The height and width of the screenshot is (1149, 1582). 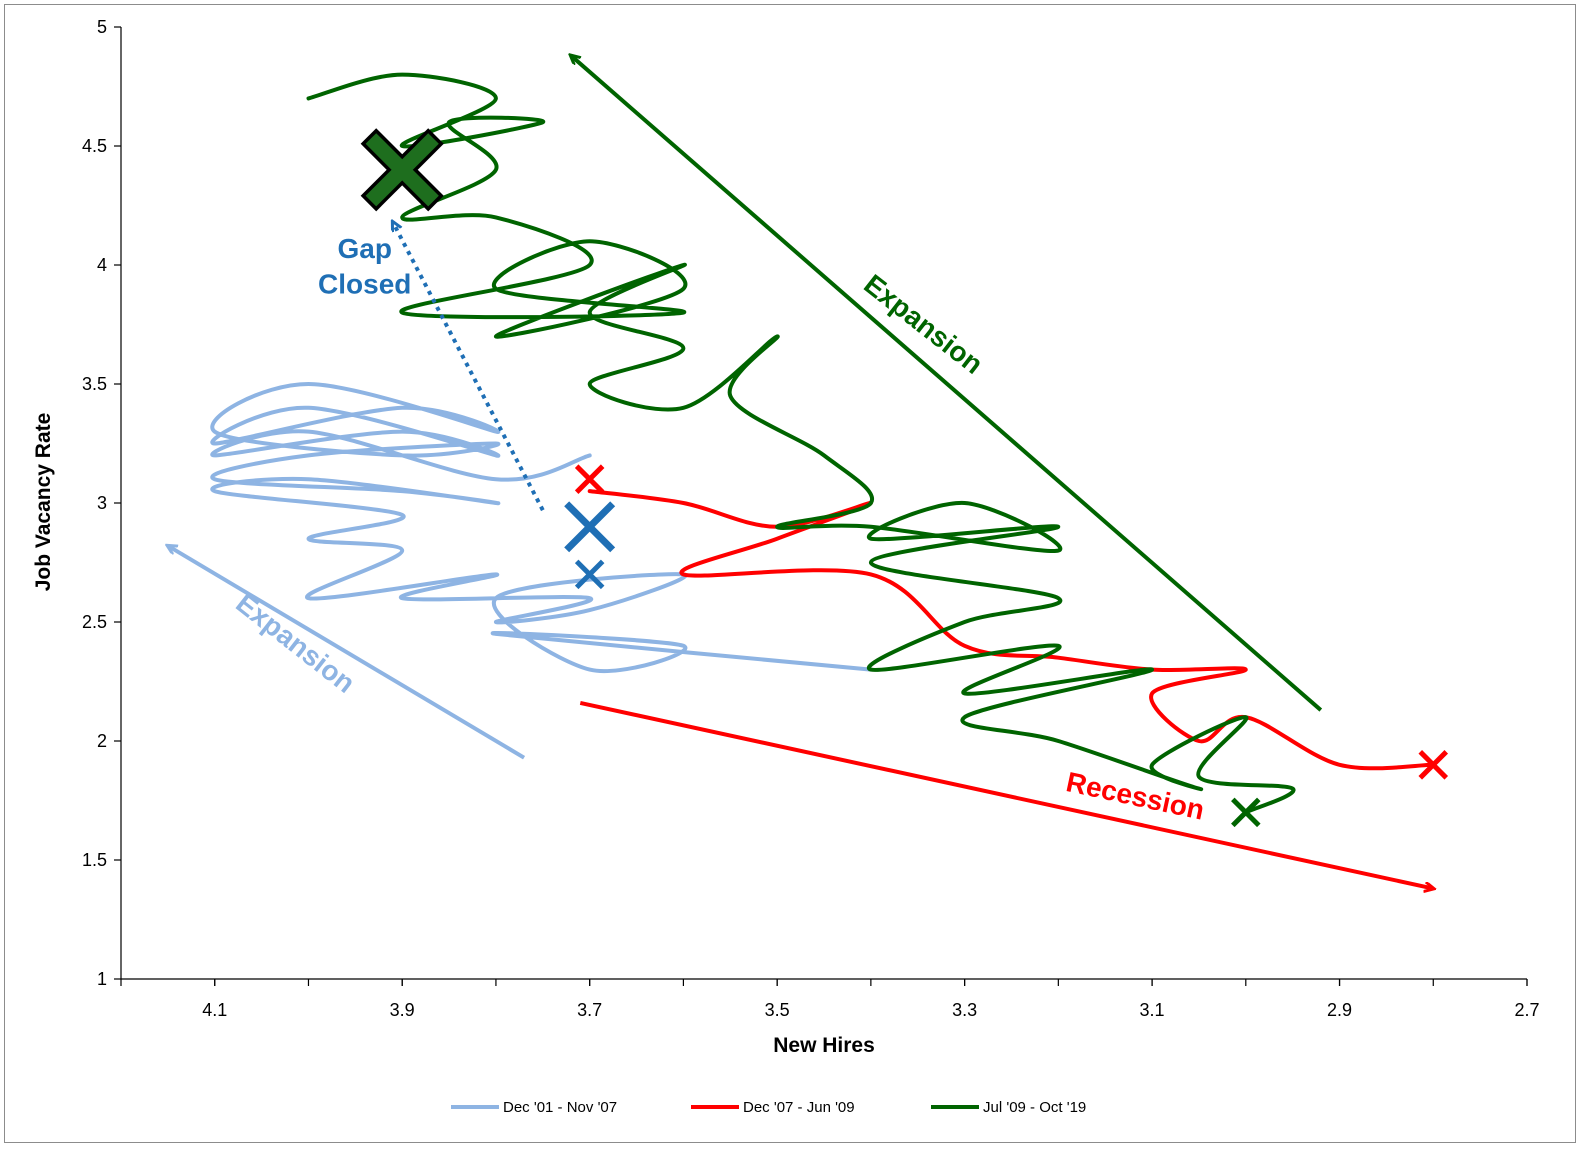 What do you see at coordinates (777, 1010) in the screenshot?
I see `x-tick-label: 3.5` at bounding box center [777, 1010].